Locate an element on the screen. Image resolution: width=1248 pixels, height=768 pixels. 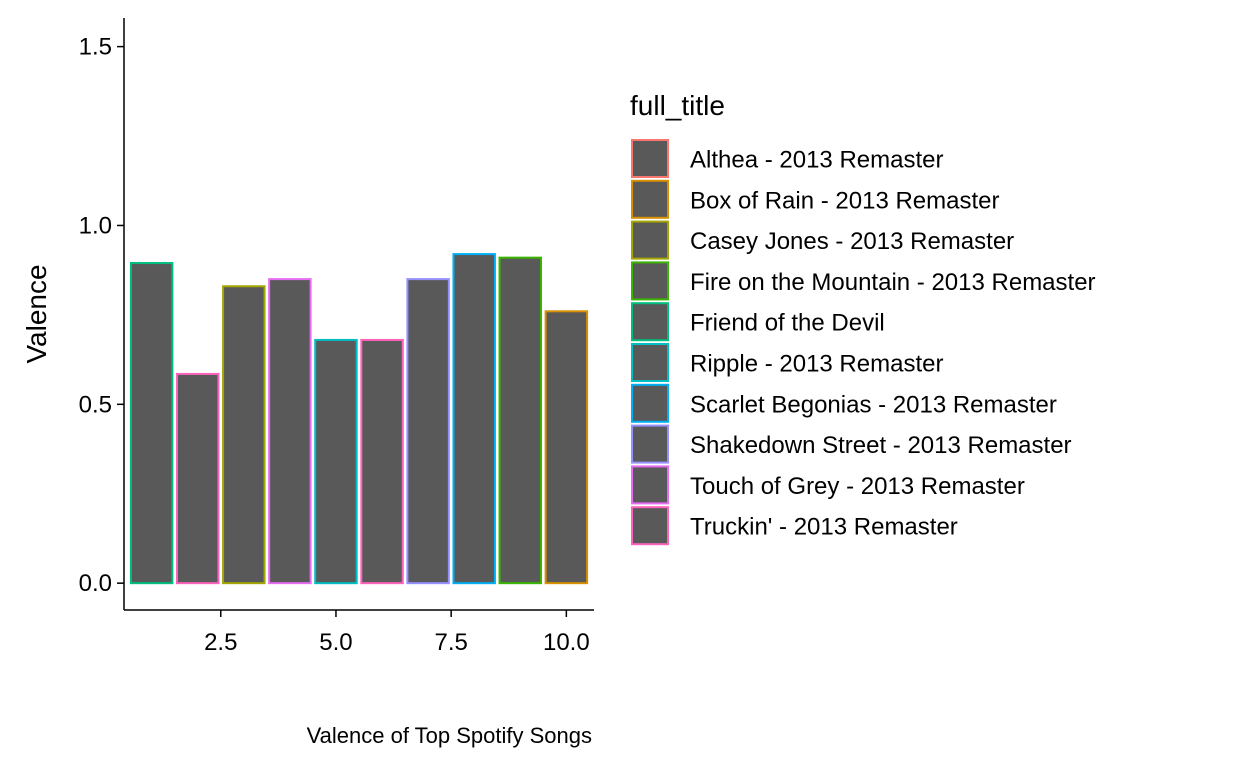
legend-label: Casey Jones - 2013 Remaster is located at coordinates (852, 241).